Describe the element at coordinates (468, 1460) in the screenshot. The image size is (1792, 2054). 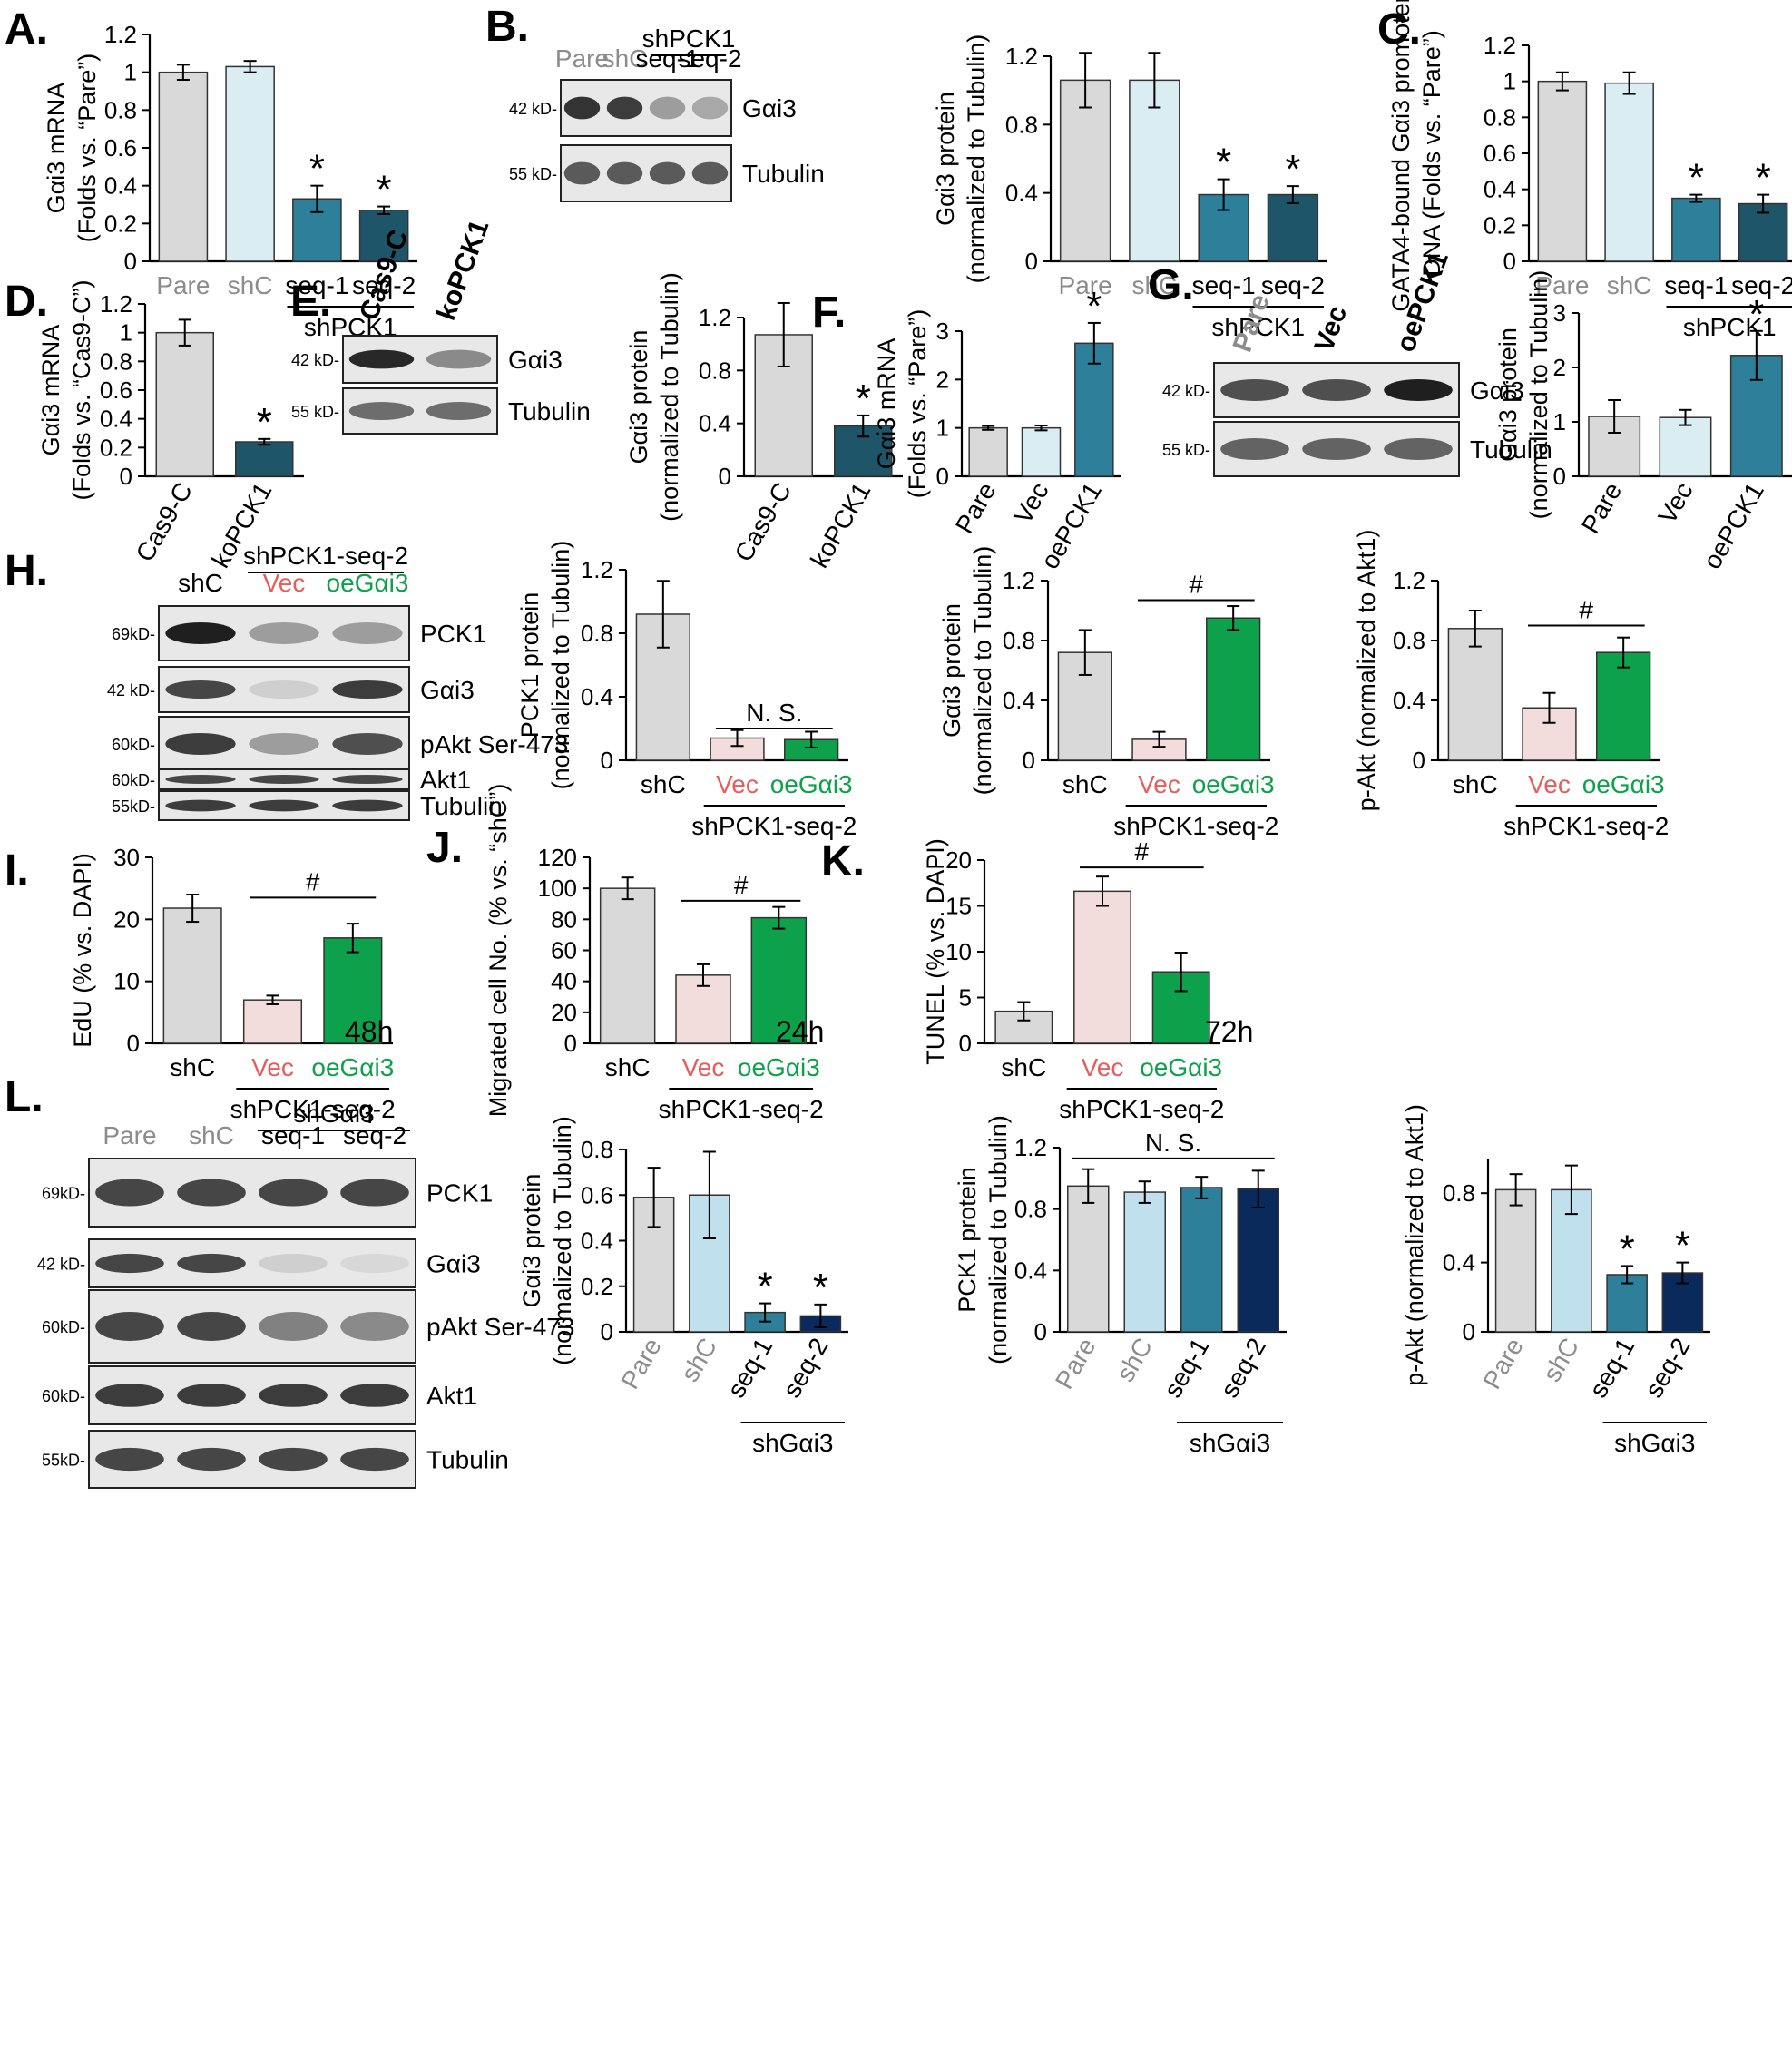
I see `protein-label: Tubulin` at that location.